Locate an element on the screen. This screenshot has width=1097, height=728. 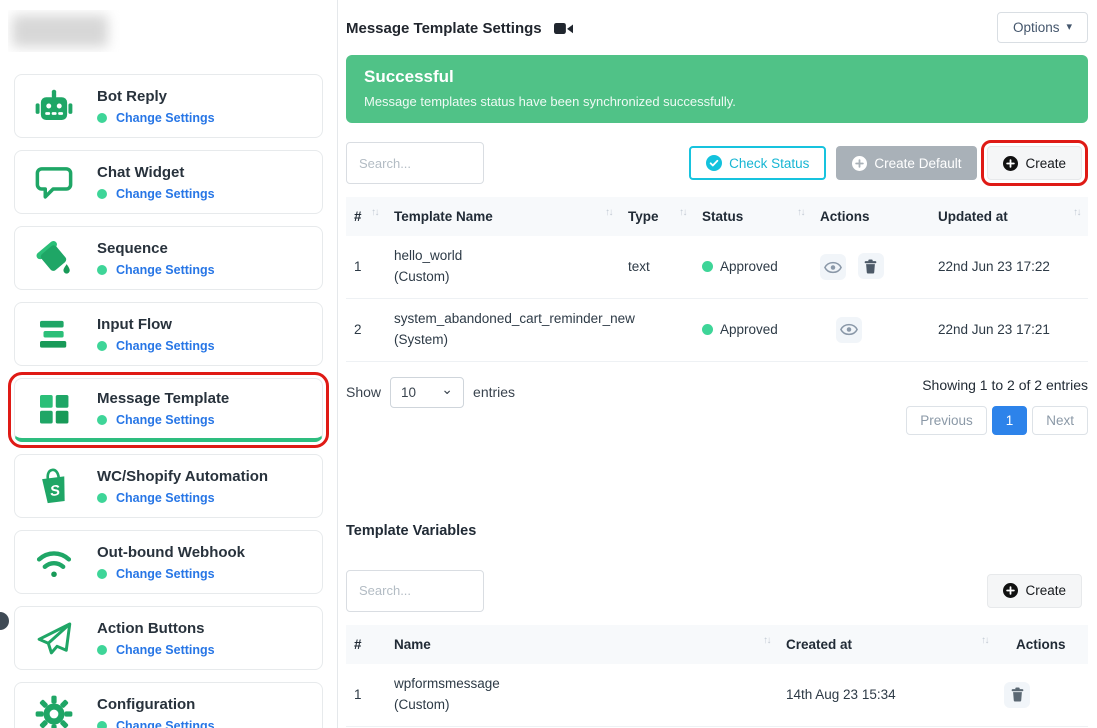
grid-icon is located at coordinates (54, 409).